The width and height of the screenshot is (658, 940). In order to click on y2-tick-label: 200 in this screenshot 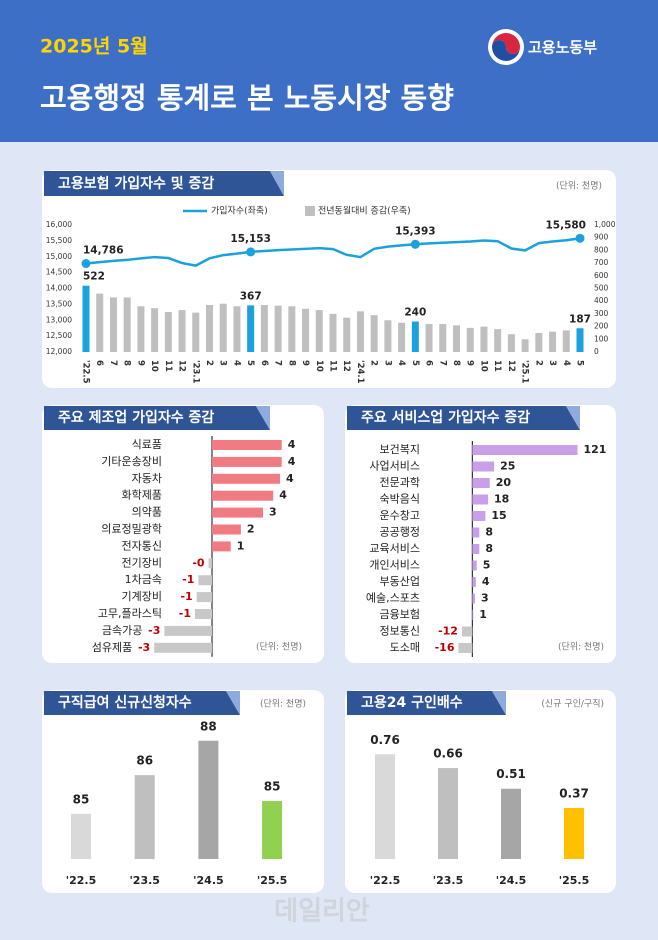, I will do `click(601, 326)`.